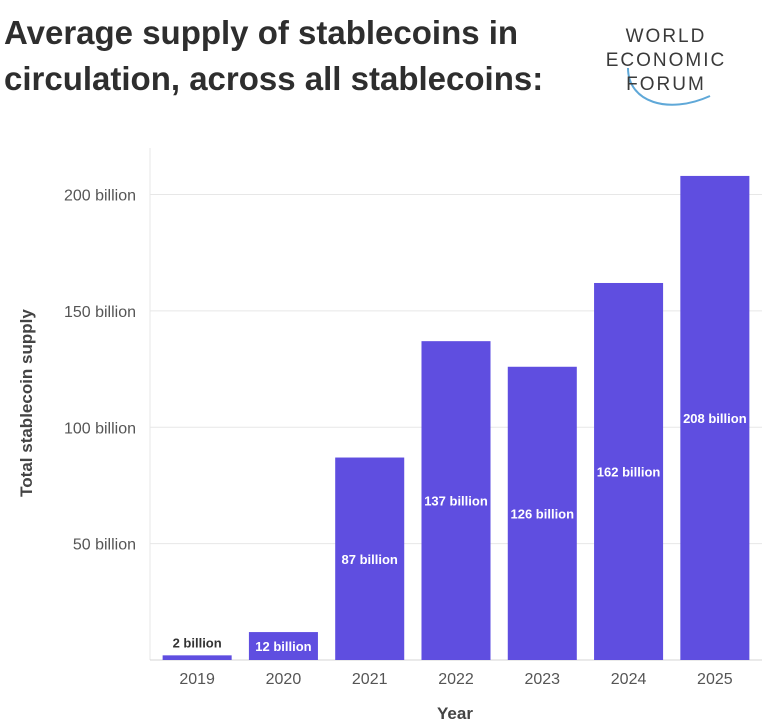  I want to click on data-label-2025: 208 billion, so click(715, 418).